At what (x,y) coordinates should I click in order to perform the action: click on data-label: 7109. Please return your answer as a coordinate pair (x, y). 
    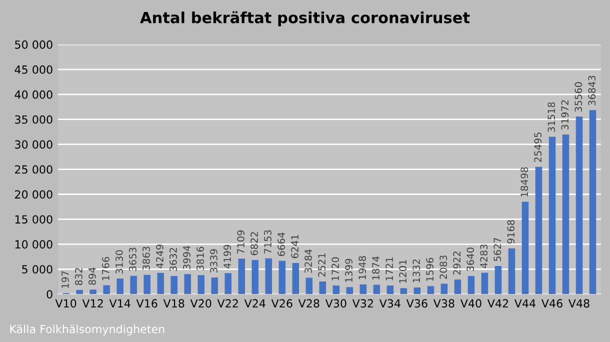
    Looking at the image, I should click on (240, 242).